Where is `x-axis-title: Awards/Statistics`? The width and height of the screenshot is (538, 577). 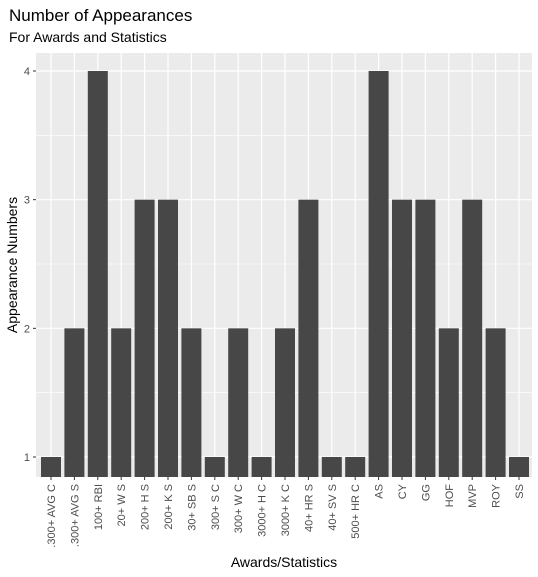
x-axis-title: Awards/Statistics is located at coordinates (284, 562).